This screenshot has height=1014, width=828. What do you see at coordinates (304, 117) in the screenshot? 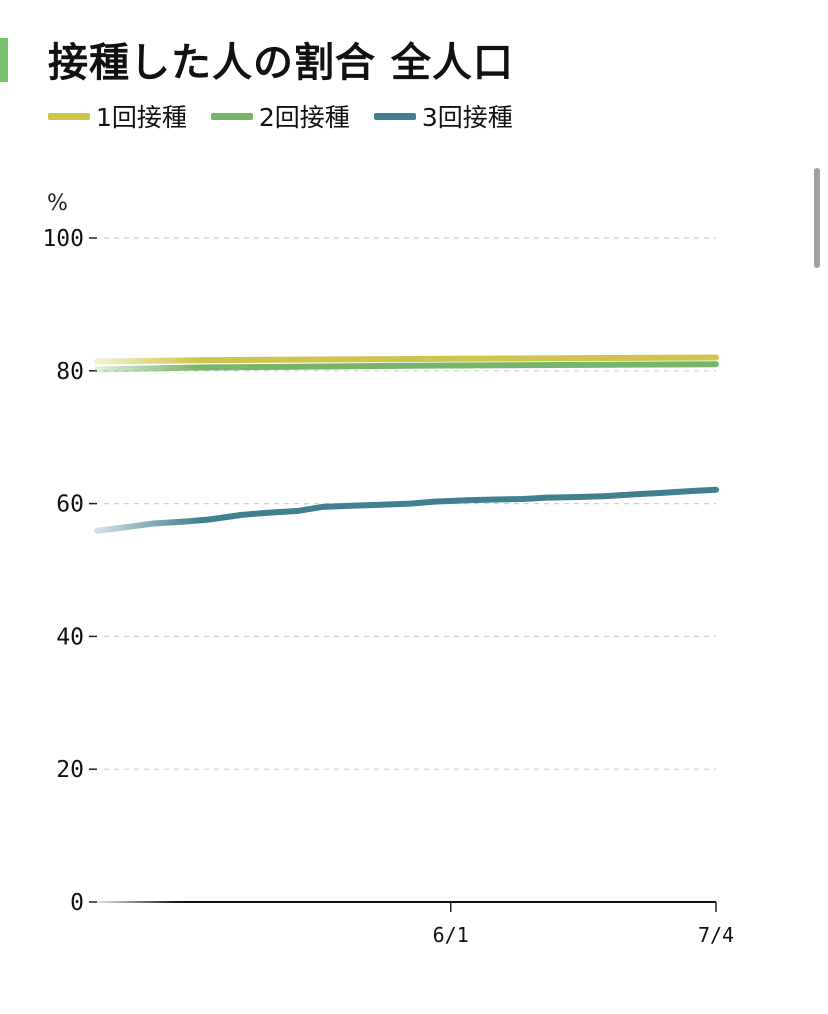
I see `legend-label-dose2: 2回接種` at bounding box center [304, 117].